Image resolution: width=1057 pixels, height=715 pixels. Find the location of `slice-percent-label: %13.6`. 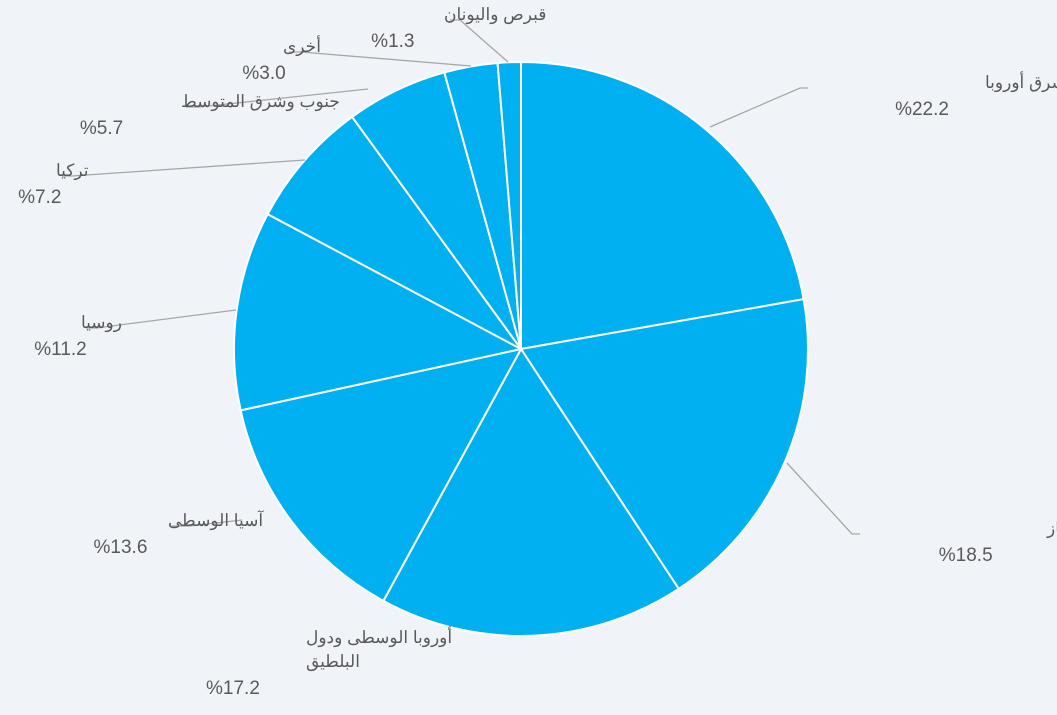

slice-percent-label: %13.6 is located at coordinates (121, 547).